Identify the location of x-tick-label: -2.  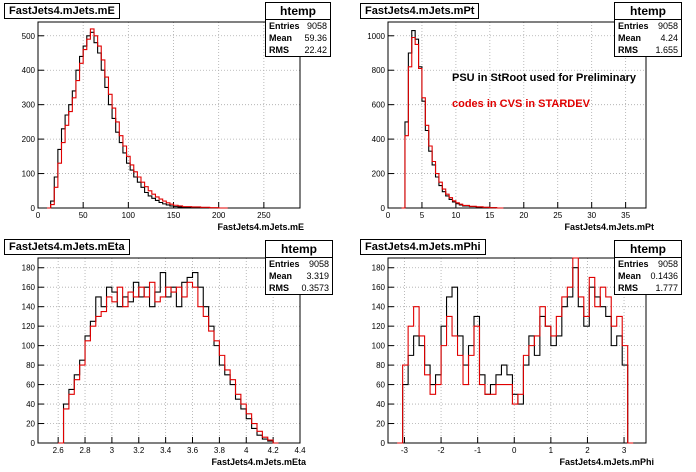
(442, 450).